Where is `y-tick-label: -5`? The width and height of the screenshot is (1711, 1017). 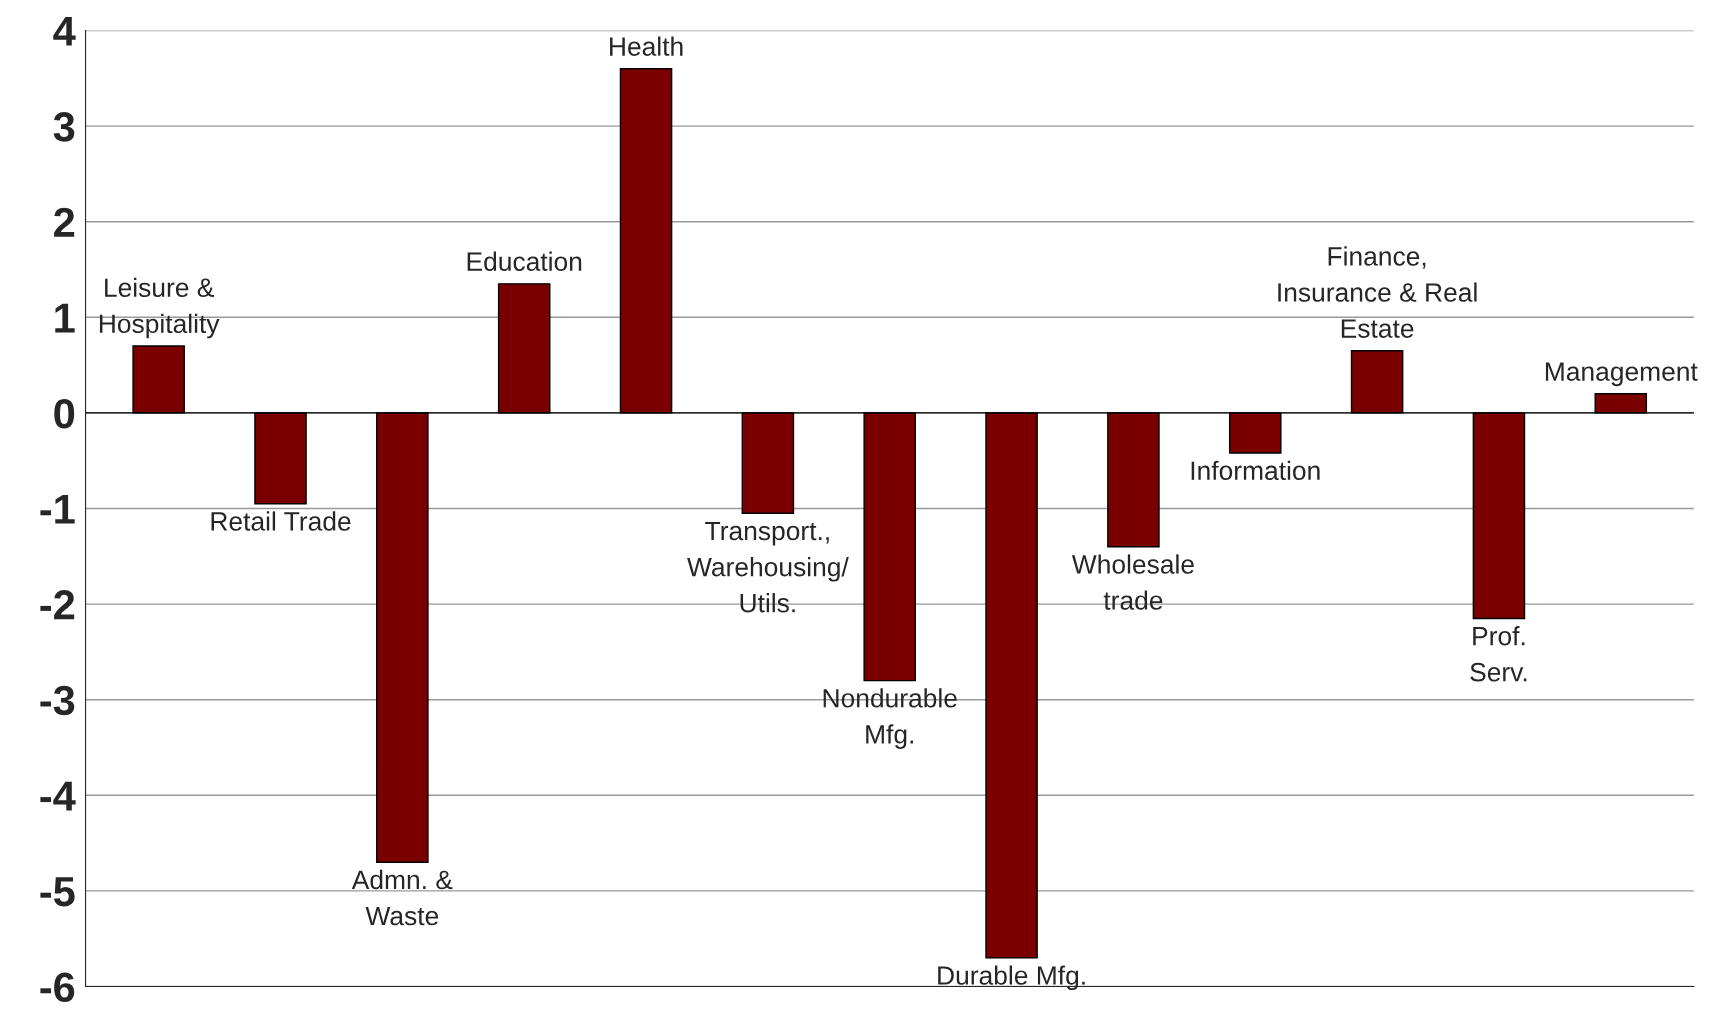 y-tick-label: -5 is located at coordinates (57, 892).